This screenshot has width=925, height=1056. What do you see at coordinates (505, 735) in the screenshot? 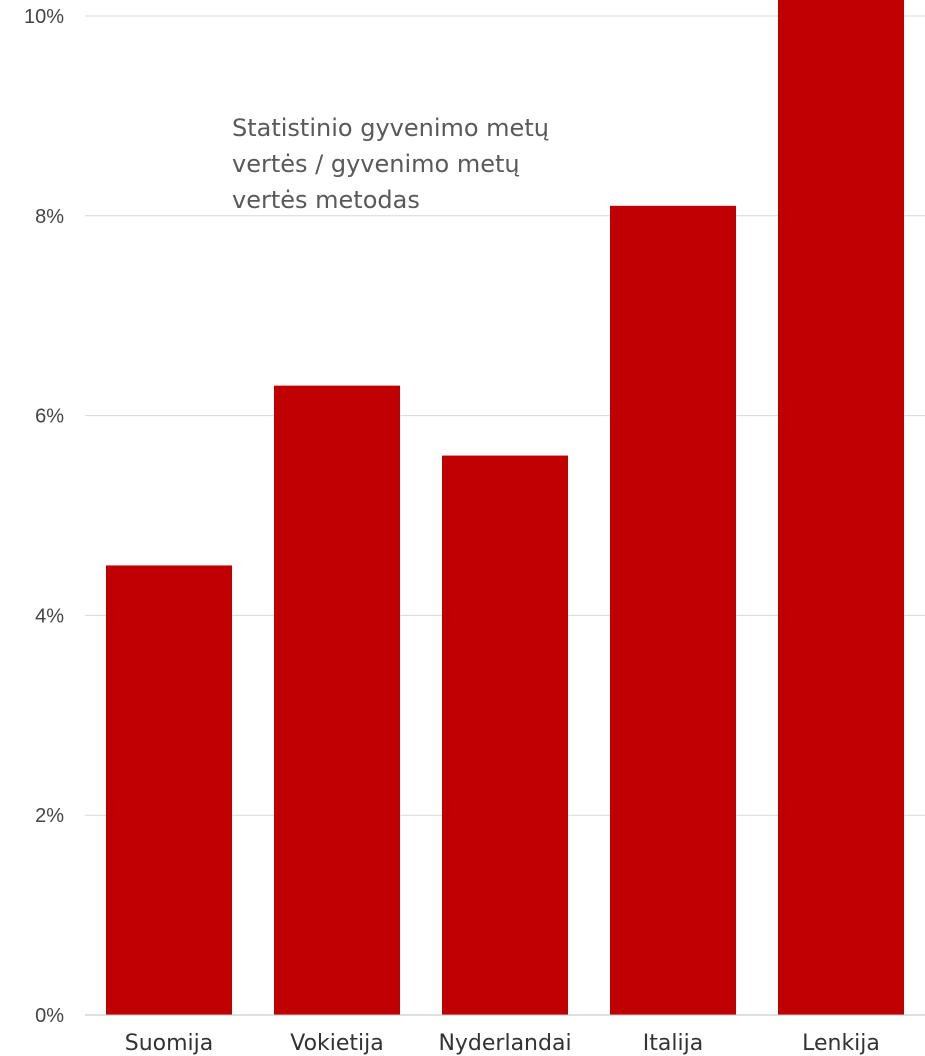
I see `bar-nyderlandai` at bounding box center [505, 735].